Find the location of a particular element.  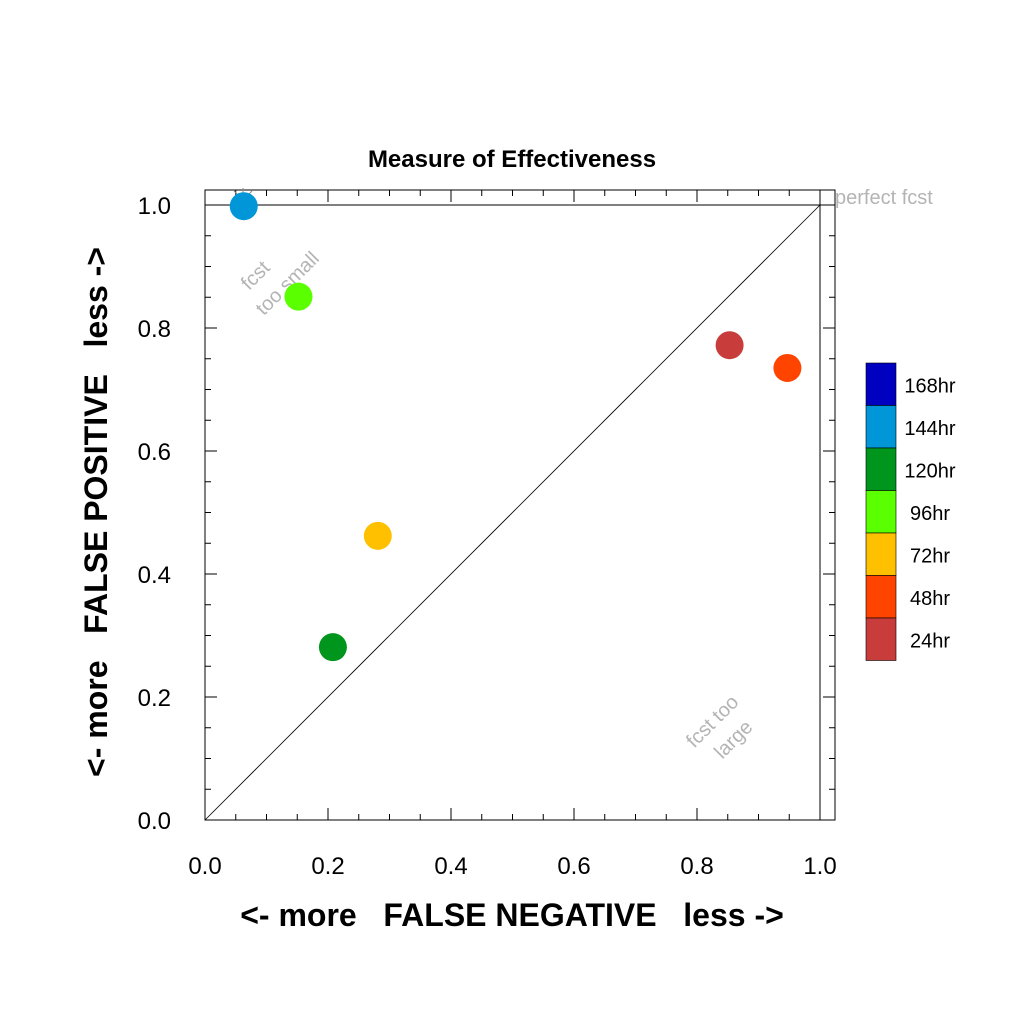

y-tick-label: 0.2 is located at coordinates (154, 698).